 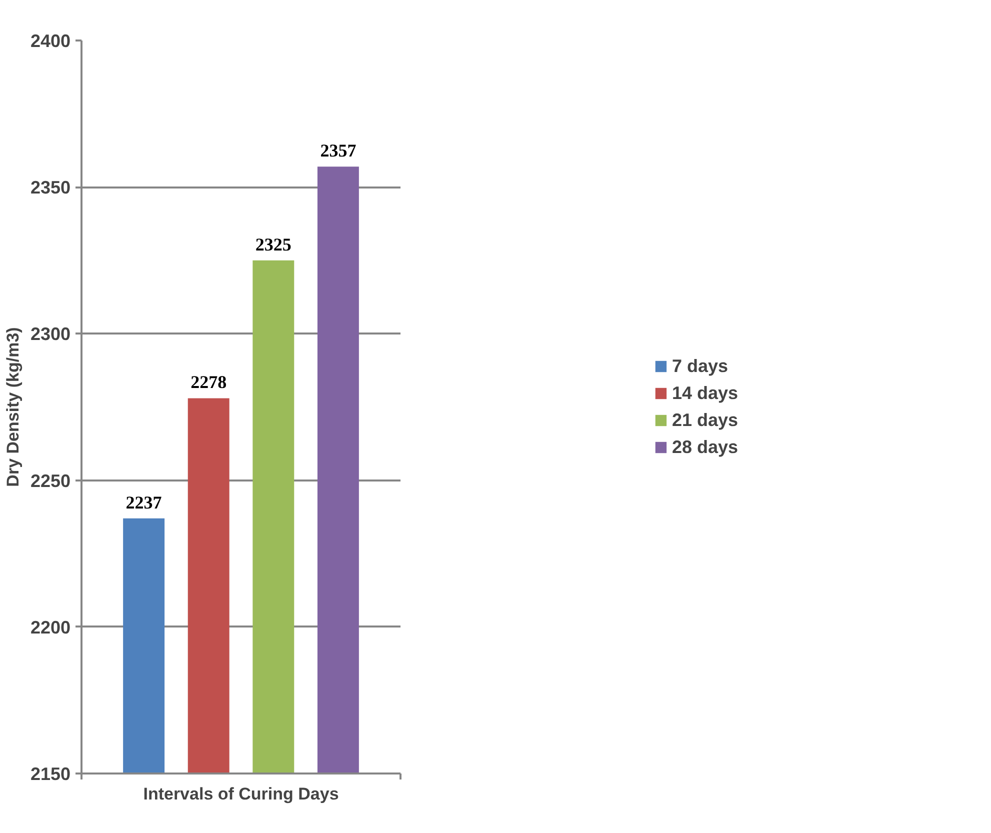 What do you see at coordinates (705, 393) in the screenshot?
I see `legend-label: 14 days` at bounding box center [705, 393].